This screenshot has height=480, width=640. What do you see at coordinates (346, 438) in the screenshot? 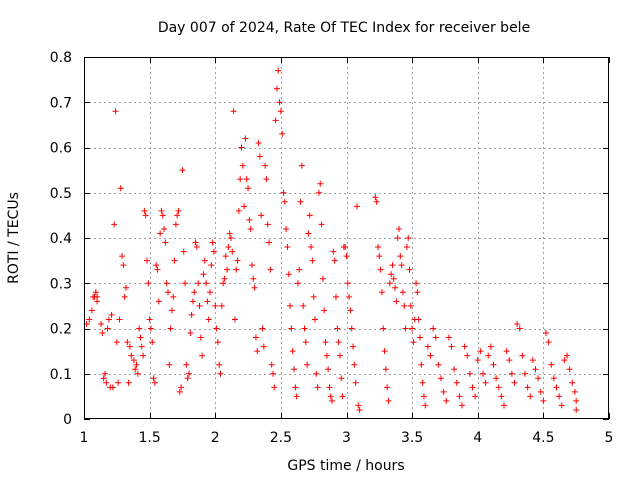
I see `x-tick-label: 3` at bounding box center [346, 438].